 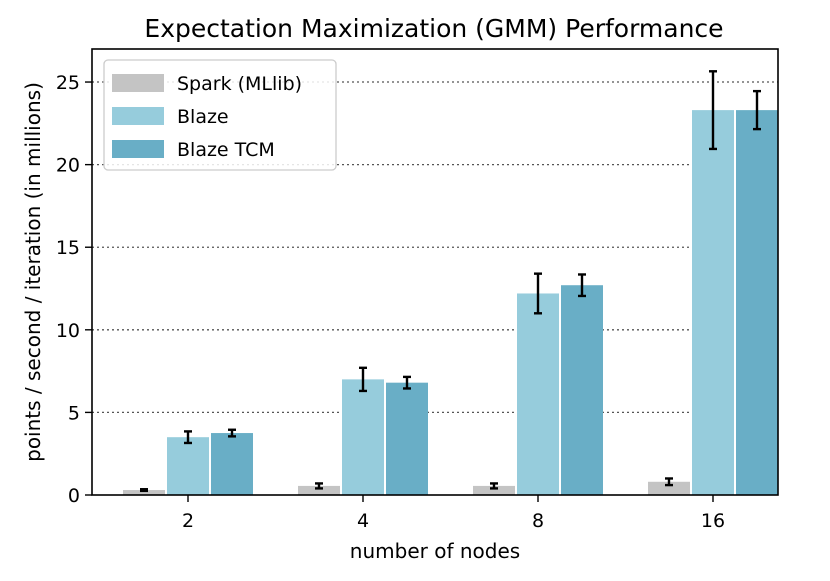 What do you see at coordinates (74, 289) in the screenshot?
I see `y-axis: 0 5 10 15 20 25` at bounding box center [74, 289].